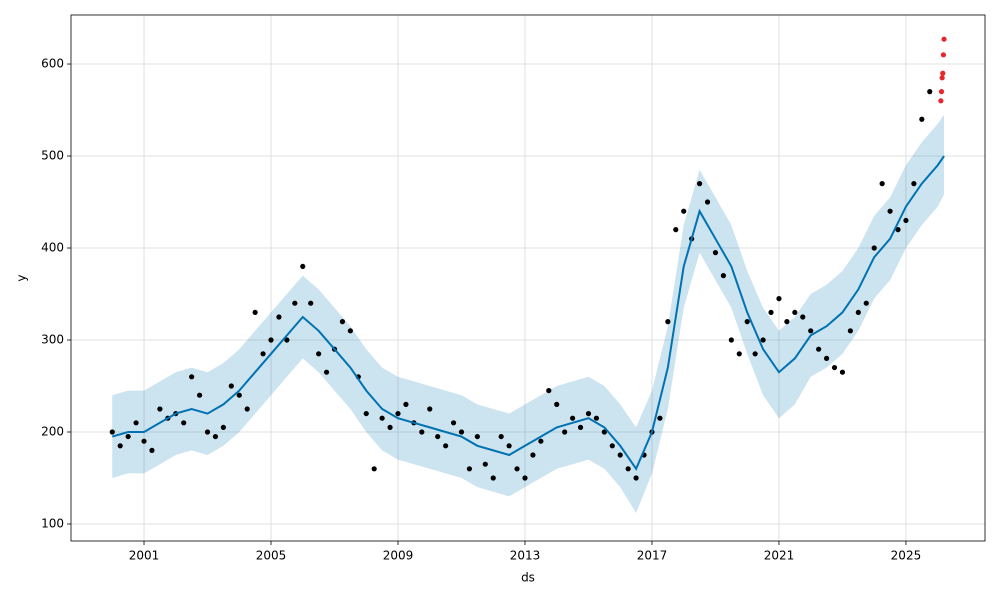 The image size is (1000, 600). I want to click on x-tick-label: 2009, so click(398, 556).